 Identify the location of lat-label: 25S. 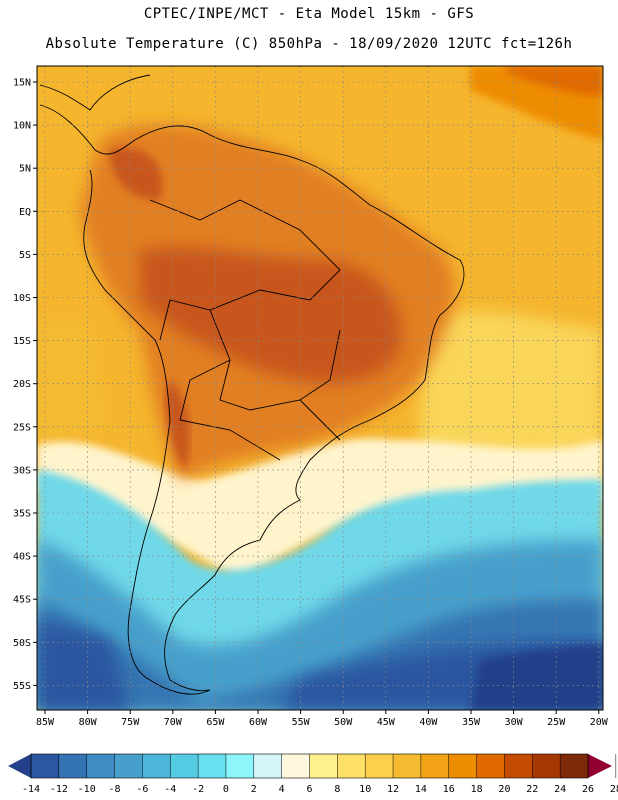
(22, 427).